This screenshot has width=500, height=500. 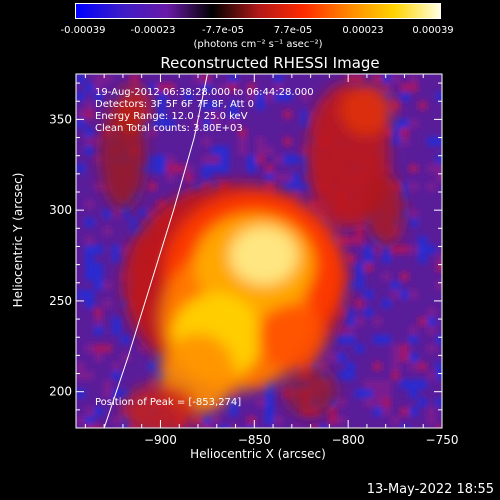 What do you see at coordinates (169, 128) in the screenshot?
I see `info-clean: Clean Total counts: 3.80E+03` at bounding box center [169, 128].